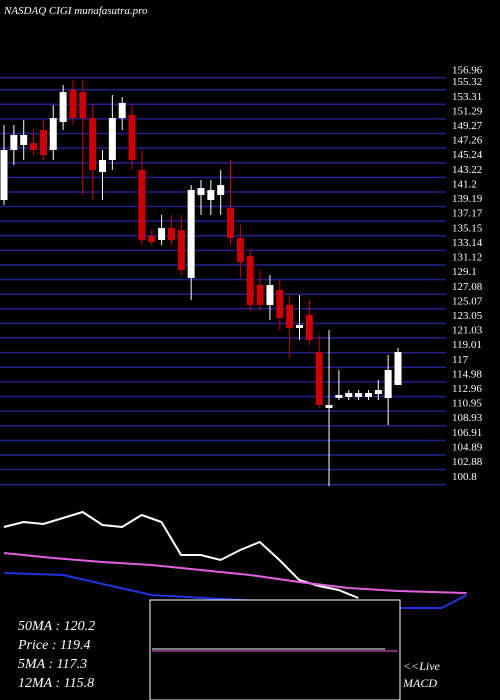  I want to click on y-tick-label: 119.01, so click(467, 345).